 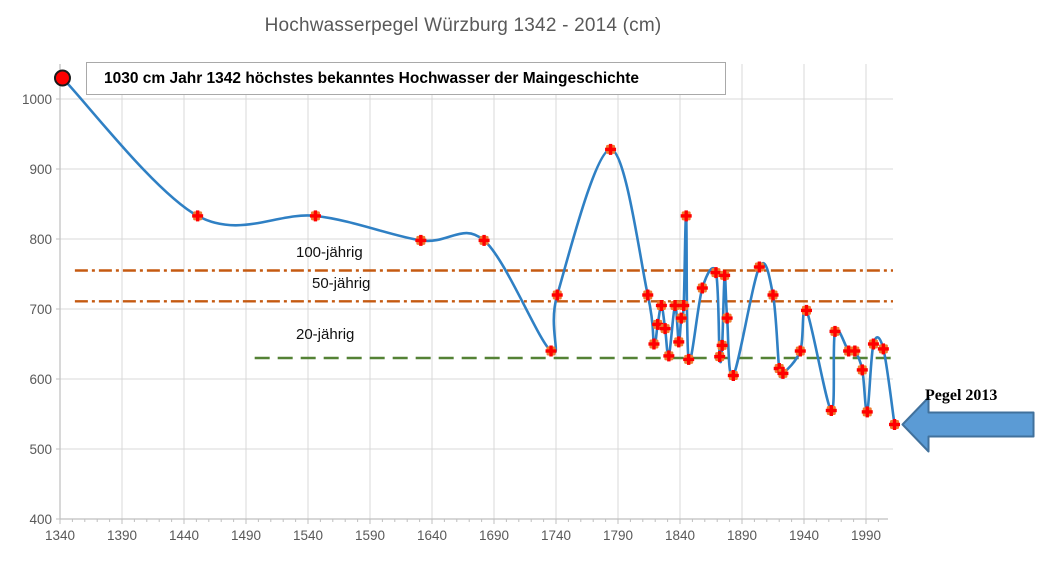 I want to click on label-20-jaehrig: 20-jährig, so click(x=325, y=334).